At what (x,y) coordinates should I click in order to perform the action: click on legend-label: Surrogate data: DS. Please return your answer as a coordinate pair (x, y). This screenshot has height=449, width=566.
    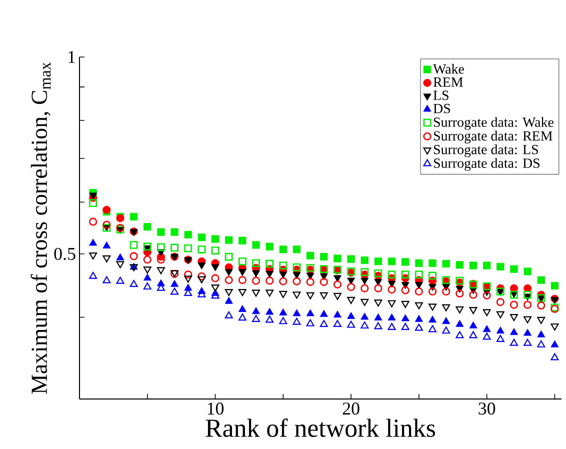
    Looking at the image, I should click on (487, 164).